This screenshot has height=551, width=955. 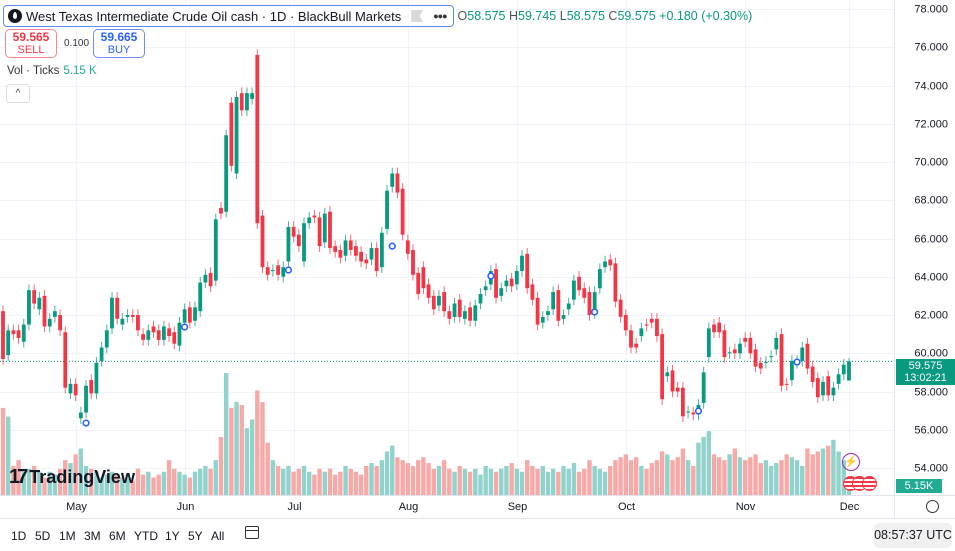 What do you see at coordinates (19, 536) in the screenshot?
I see `timeframe-1d: 1D` at bounding box center [19, 536].